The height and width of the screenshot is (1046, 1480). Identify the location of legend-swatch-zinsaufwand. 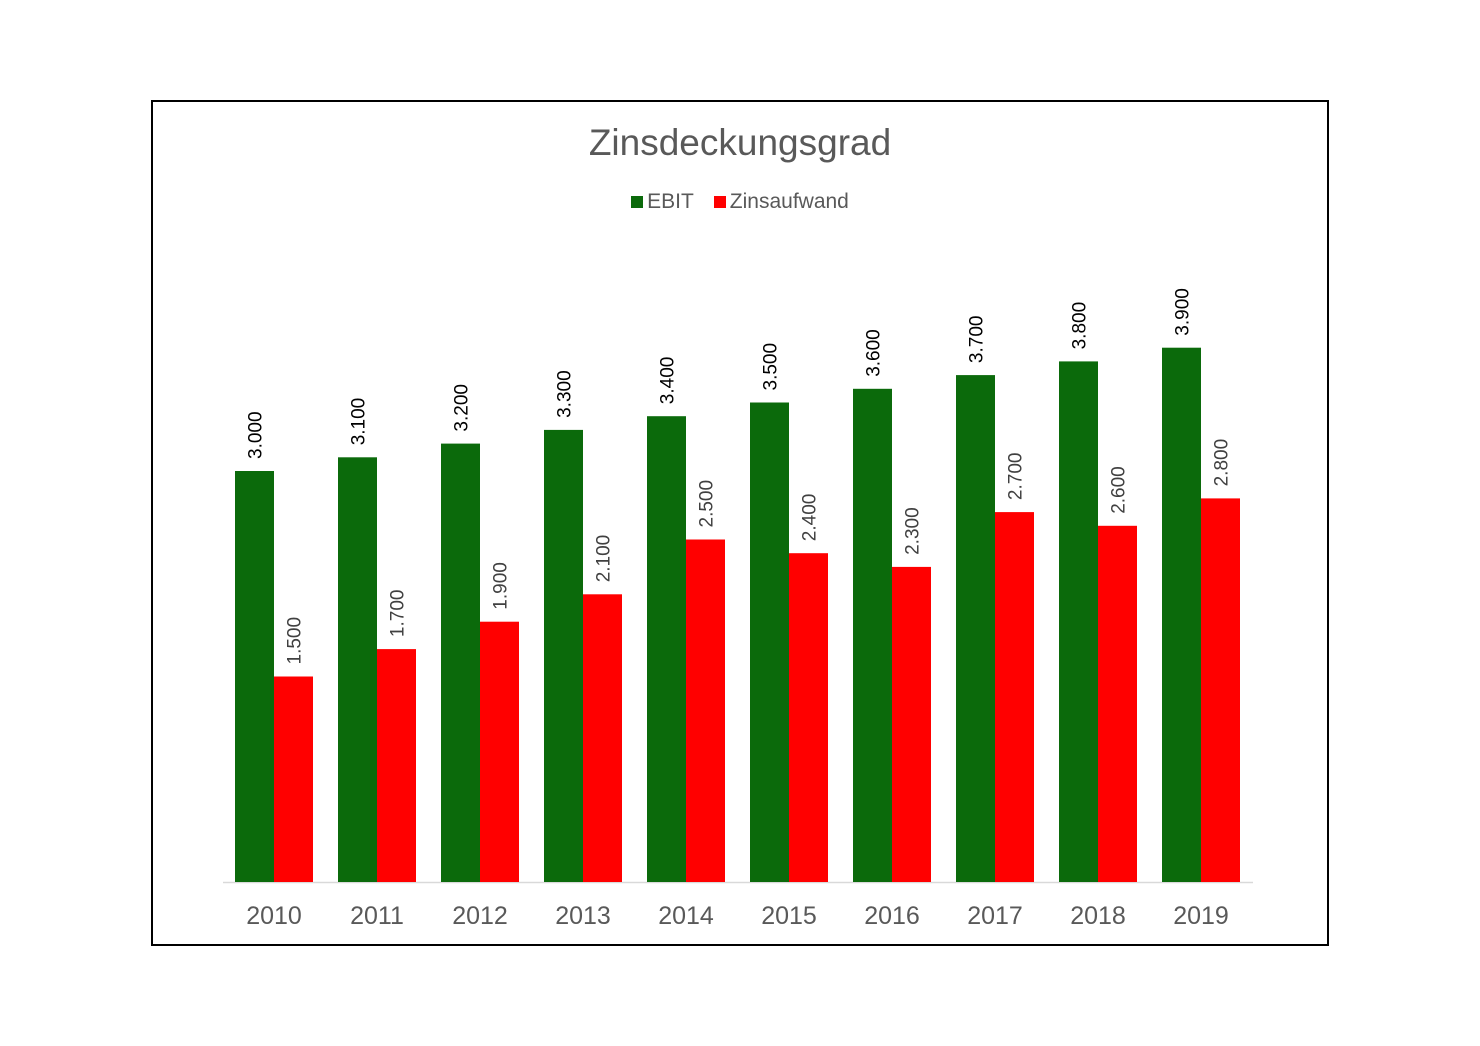
(719, 202).